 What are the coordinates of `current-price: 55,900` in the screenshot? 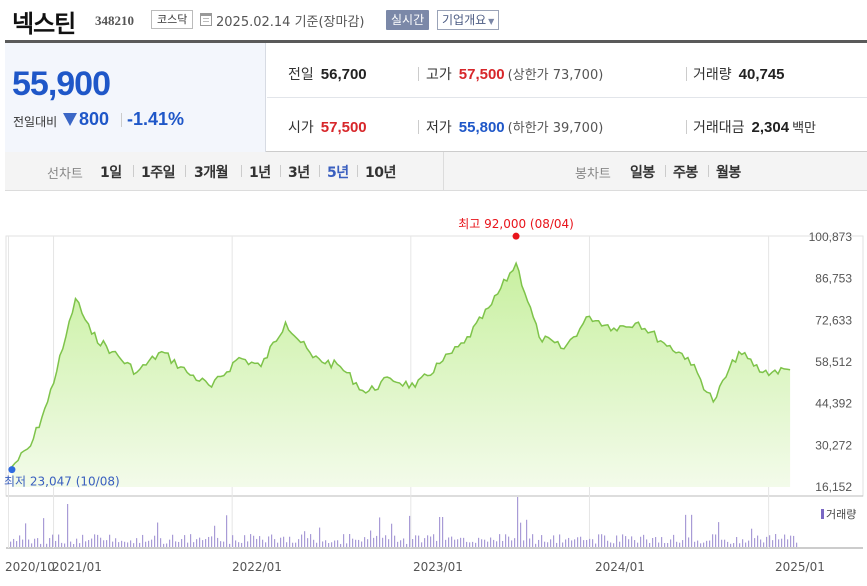 It's located at (61, 84).